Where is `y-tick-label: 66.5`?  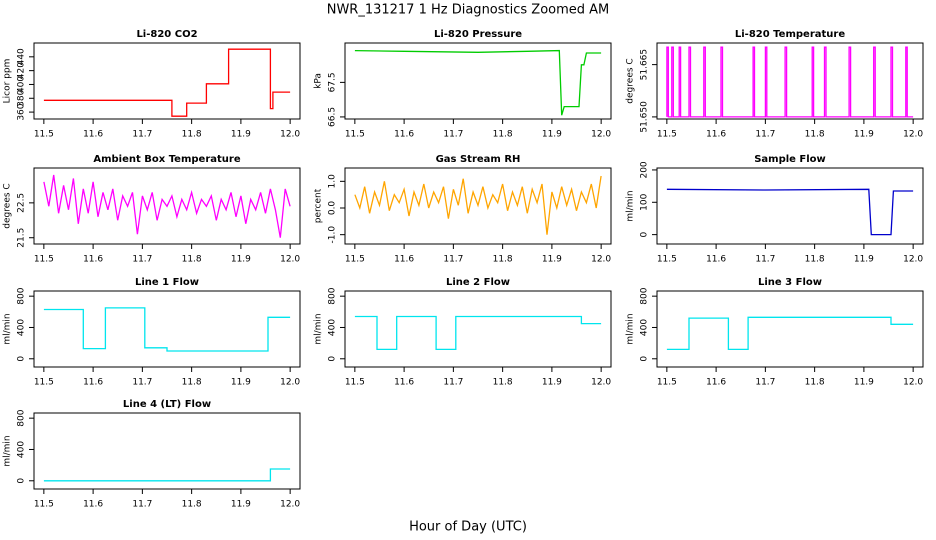
y-tick-label: 66.5 is located at coordinates (333, 117).